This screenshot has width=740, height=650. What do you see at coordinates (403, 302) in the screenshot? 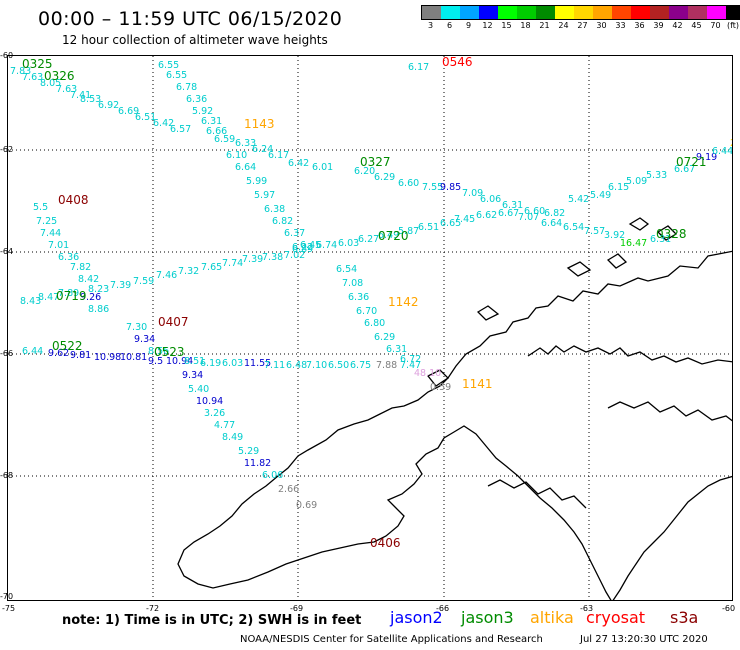
I see `pass-time-label: 1142` at bounding box center [403, 302].